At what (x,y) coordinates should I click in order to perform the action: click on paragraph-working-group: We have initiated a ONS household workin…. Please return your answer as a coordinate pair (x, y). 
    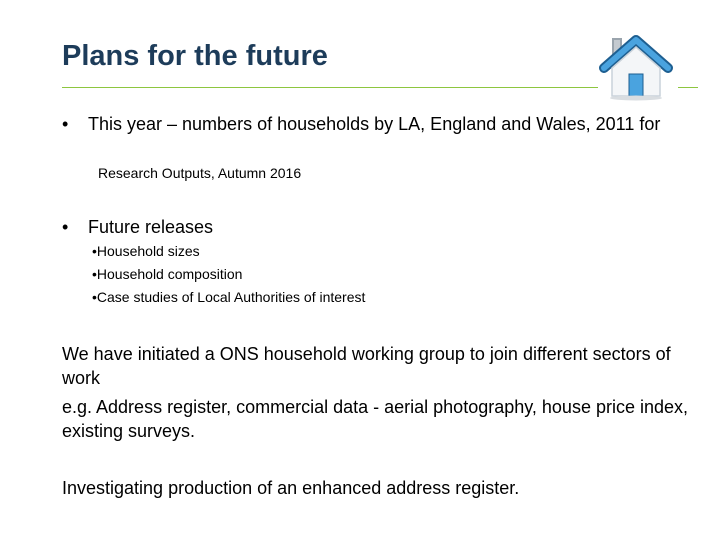
    Looking at the image, I should click on (366, 366).